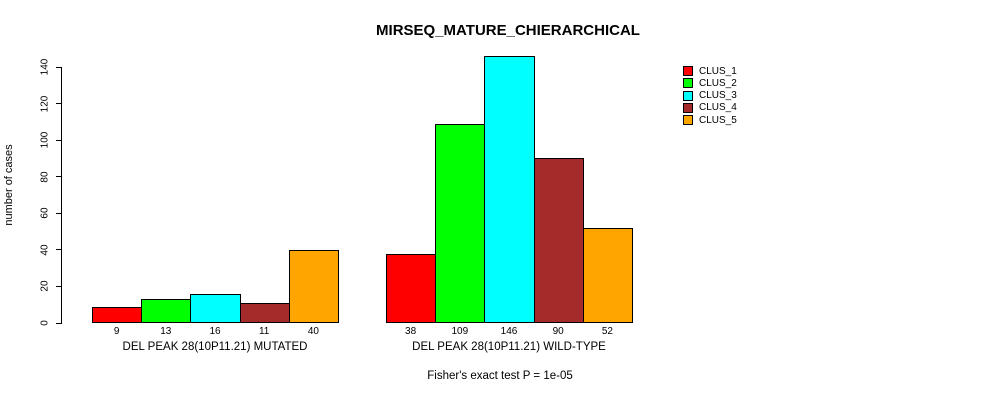  What do you see at coordinates (45, 140) in the screenshot?
I see `y-tick-label: 100` at bounding box center [45, 140].